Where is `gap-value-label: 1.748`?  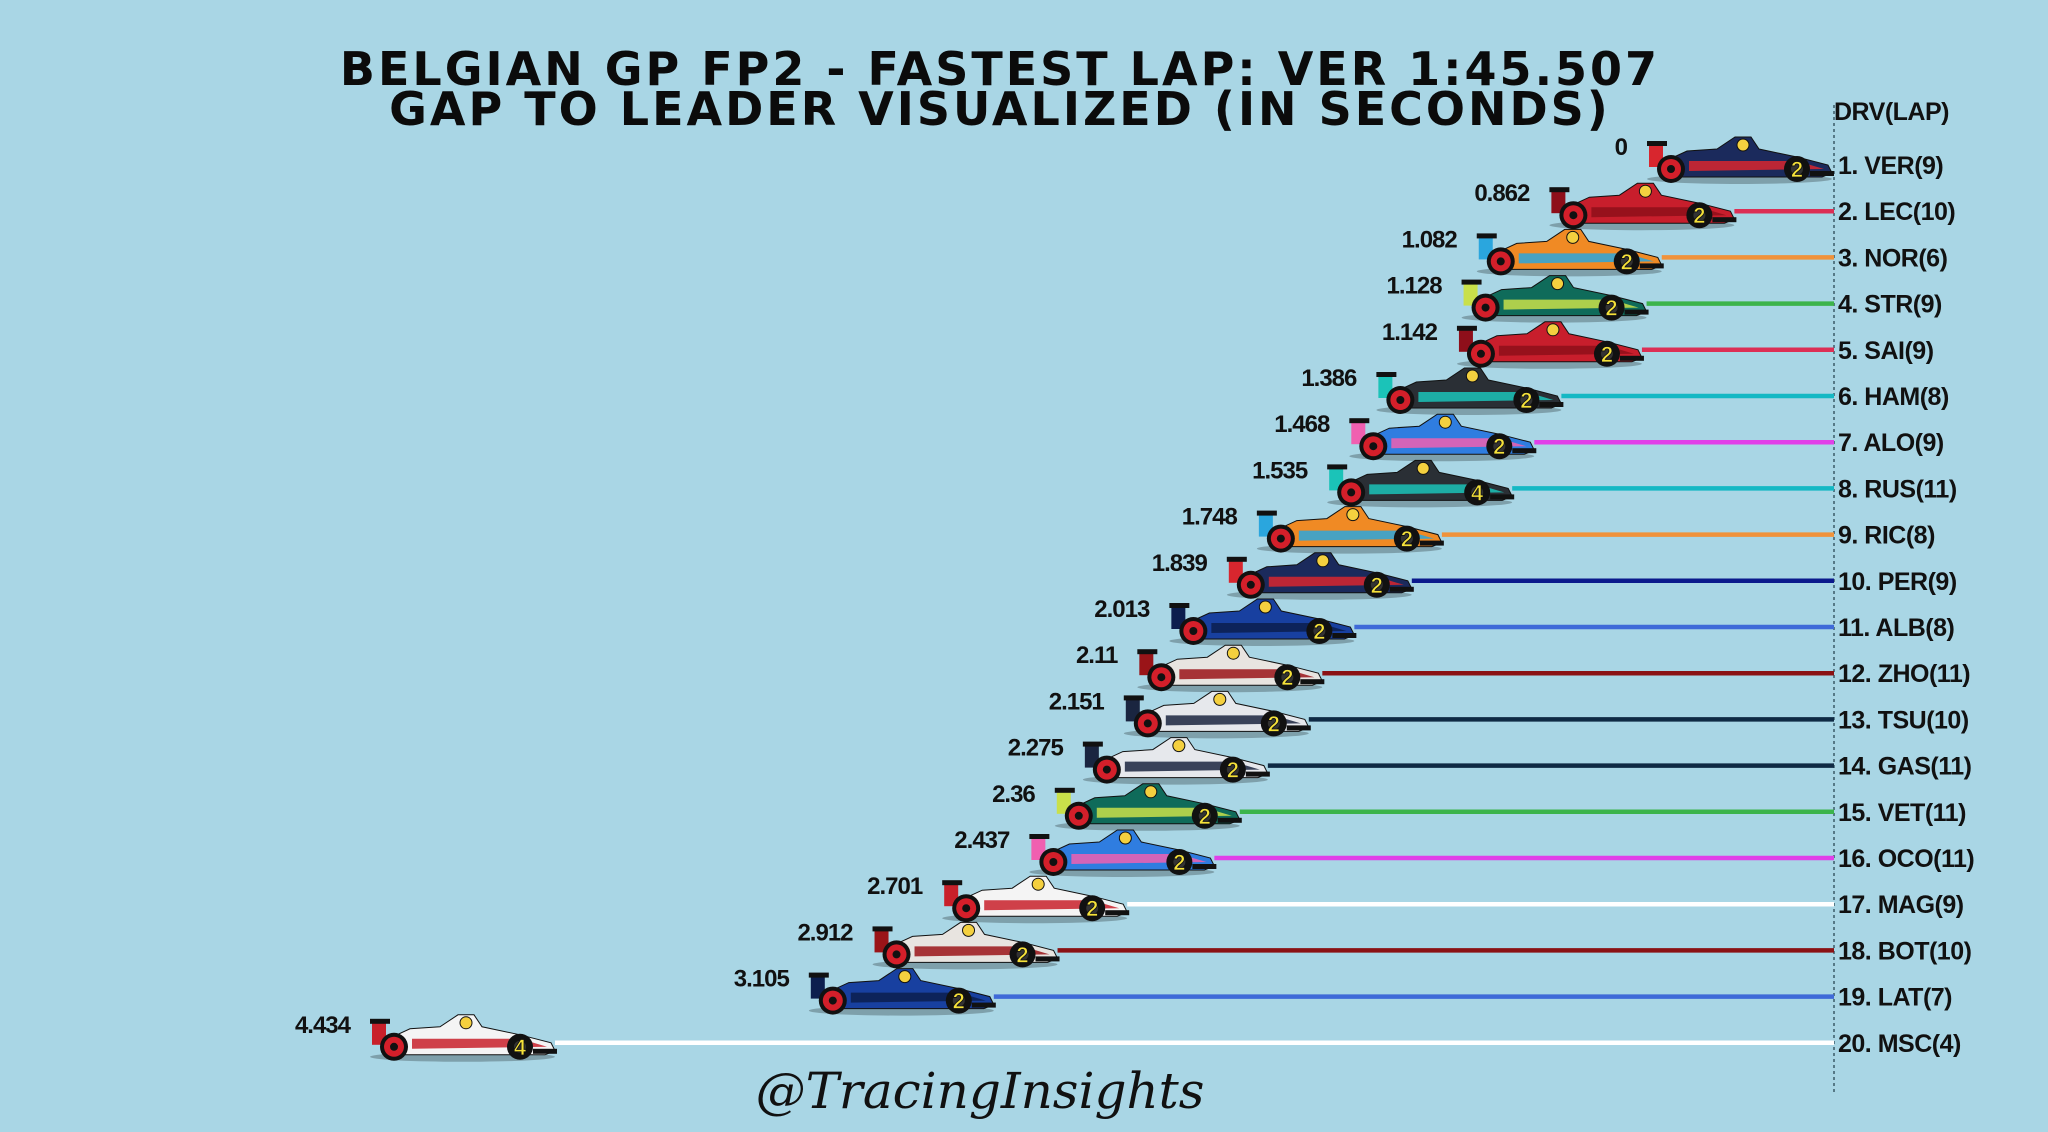
gap-value-label: 1.748 is located at coordinates (1210, 517).